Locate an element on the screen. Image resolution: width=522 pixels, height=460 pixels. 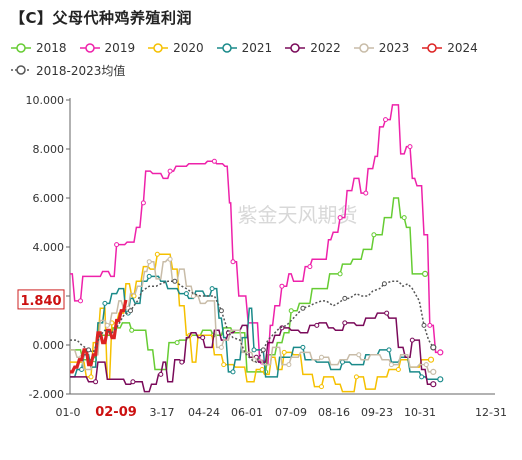
y-tick-label: -2.000 is located at coordinates (46, 394).